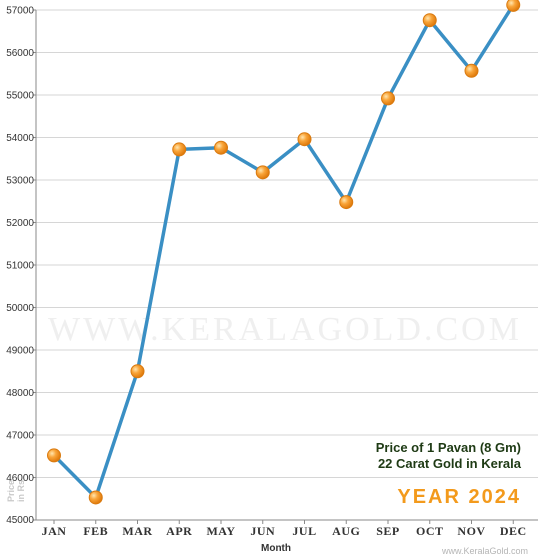  What do you see at coordinates (54, 531) in the screenshot?
I see `x-tick-label: JAN` at bounding box center [54, 531].